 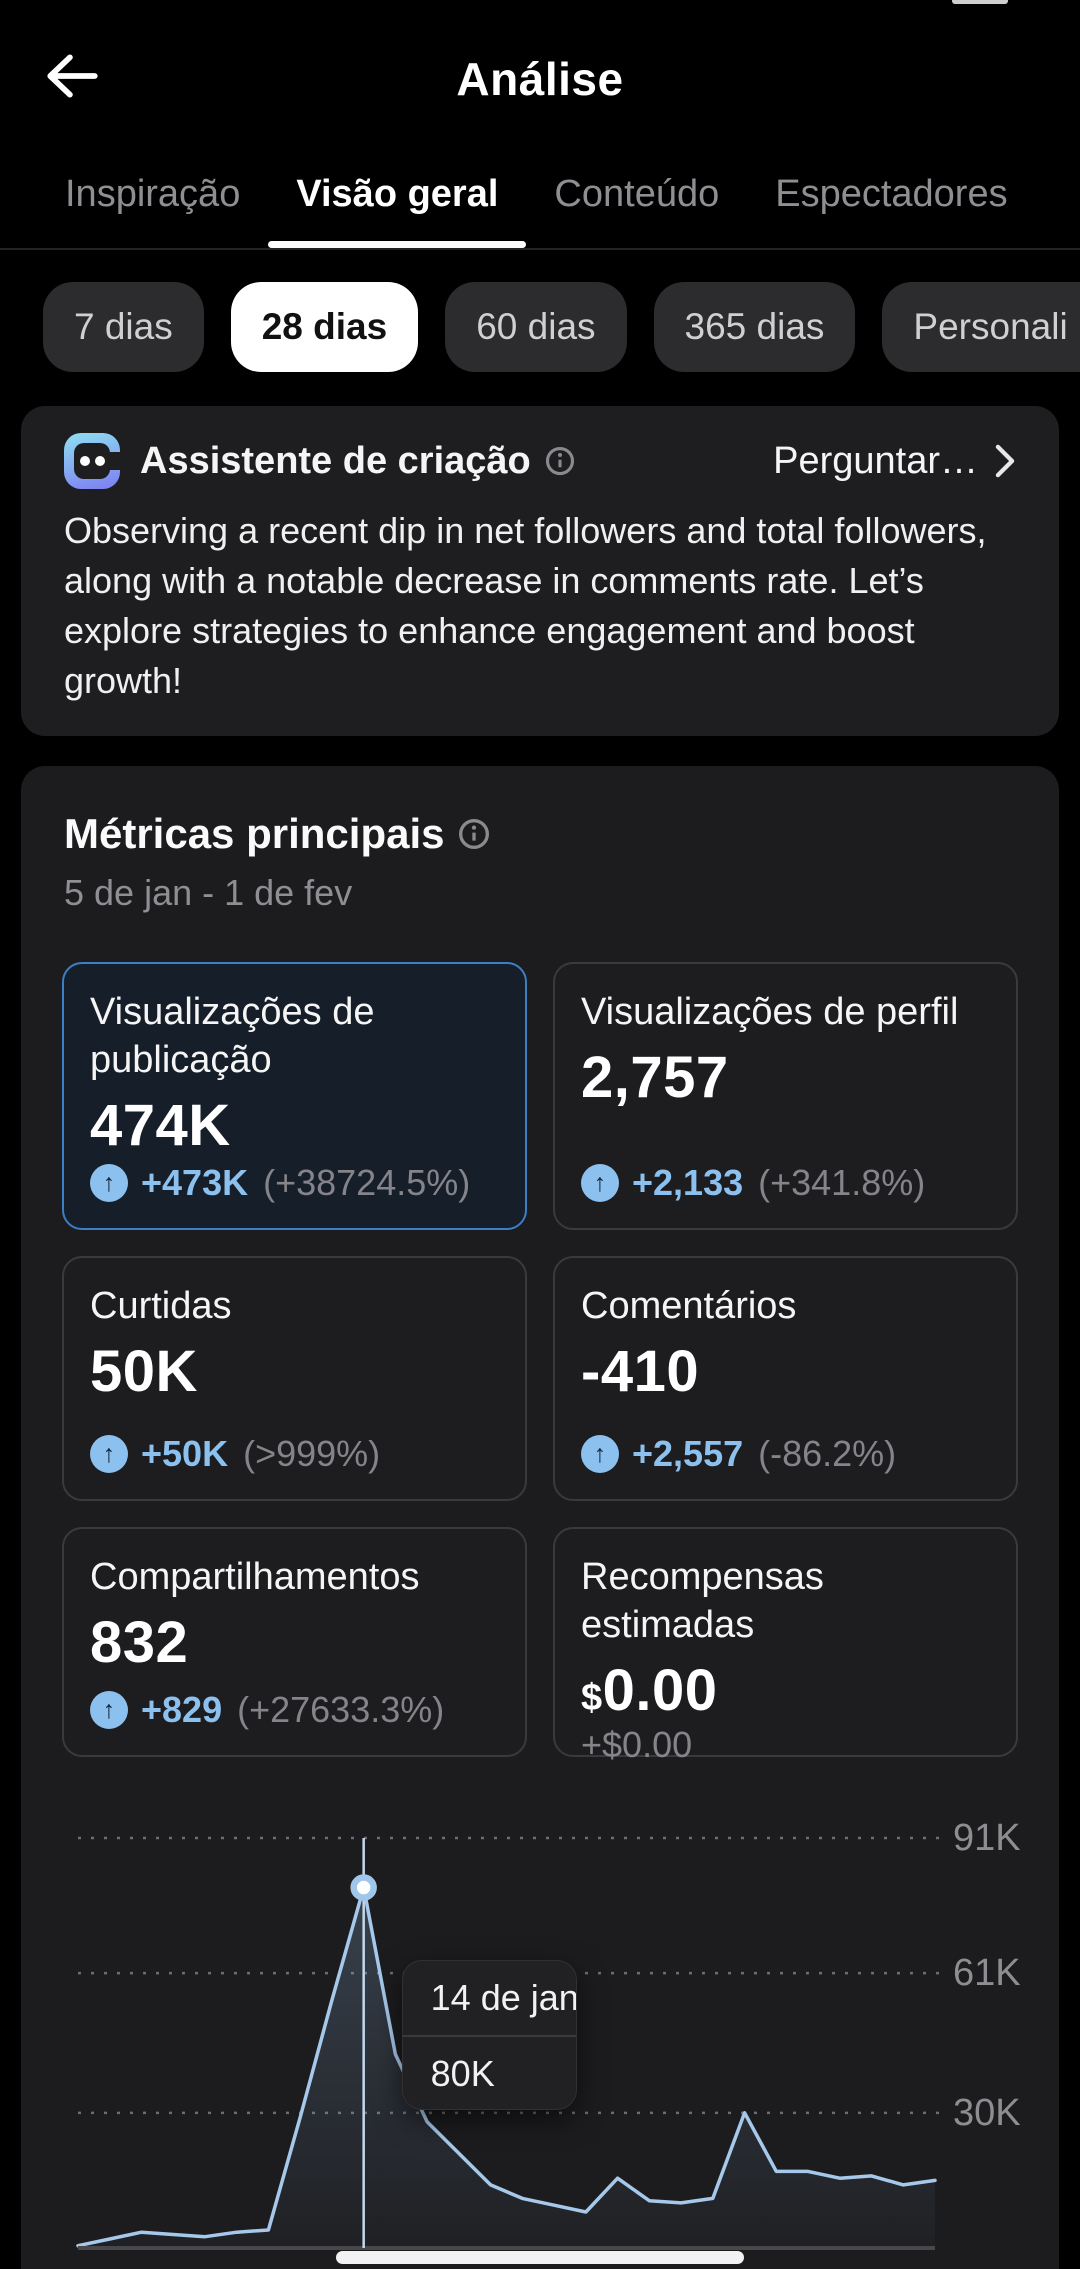 I want to click on pill-personalizado: Personali, so click(x=981, y=327).